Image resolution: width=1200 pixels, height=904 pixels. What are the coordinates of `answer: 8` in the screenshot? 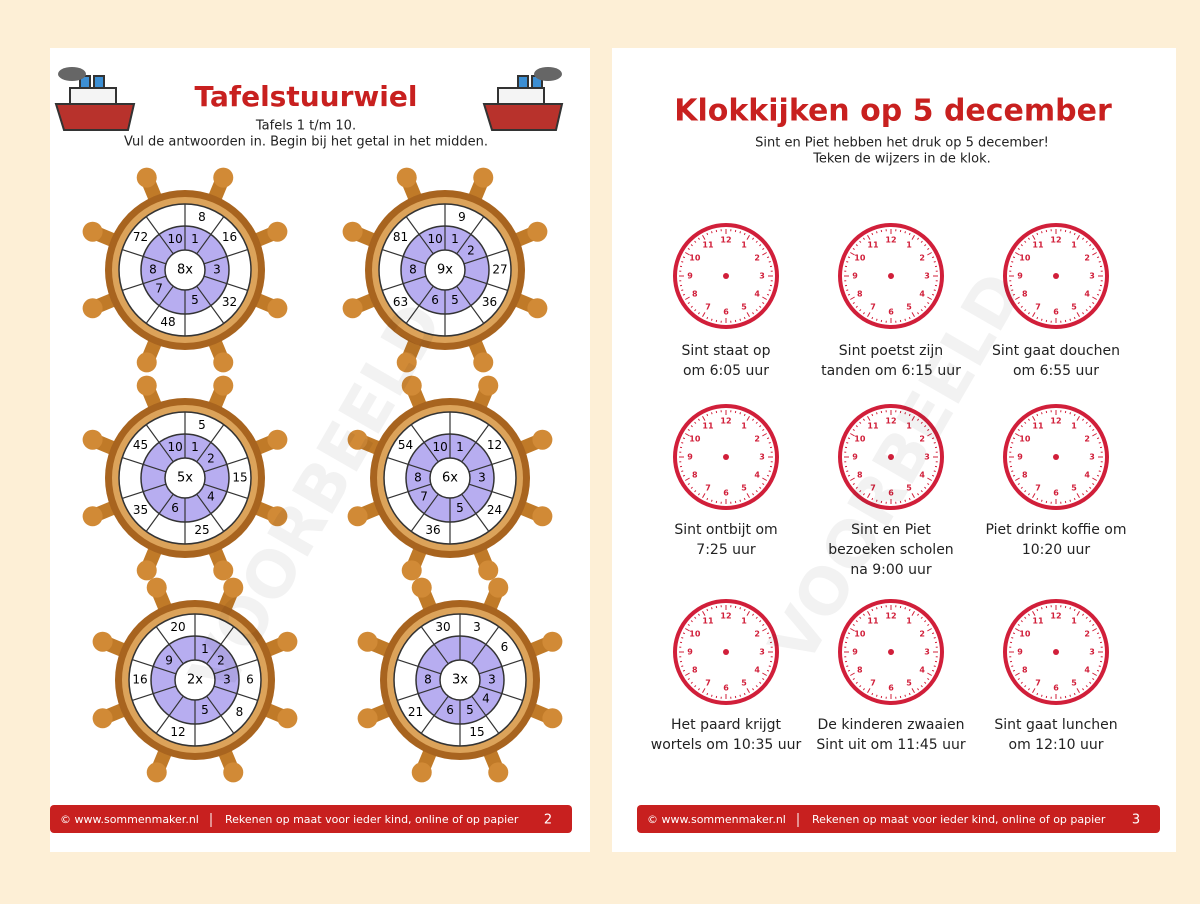 It's located at (240, 712).